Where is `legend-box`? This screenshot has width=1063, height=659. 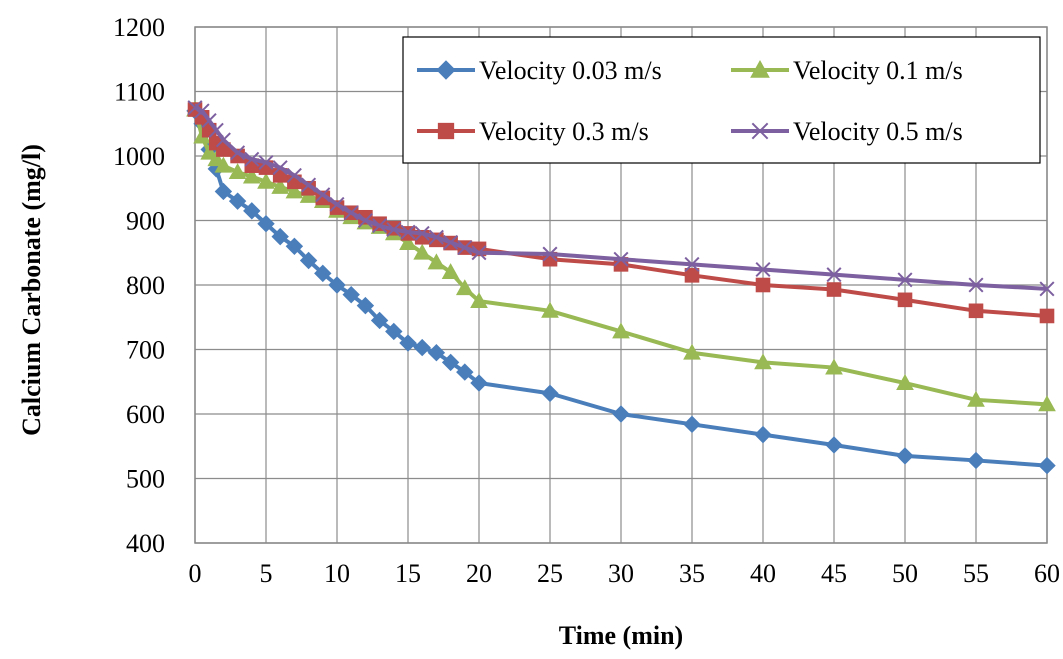 legend-box is located at coordinates (721, 100).